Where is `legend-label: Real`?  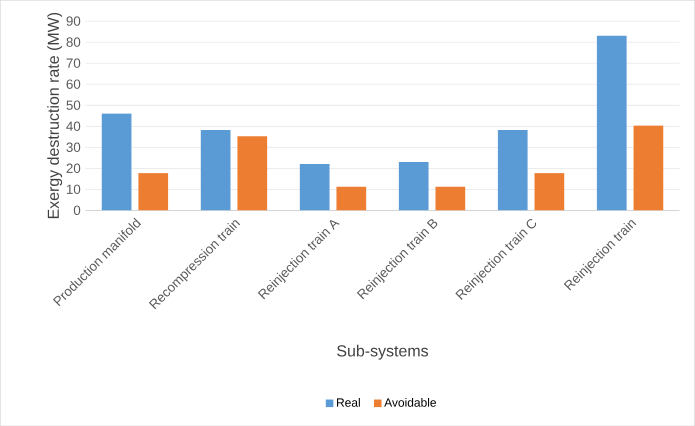
legend-label: Real is located at coordinates (348, 402).